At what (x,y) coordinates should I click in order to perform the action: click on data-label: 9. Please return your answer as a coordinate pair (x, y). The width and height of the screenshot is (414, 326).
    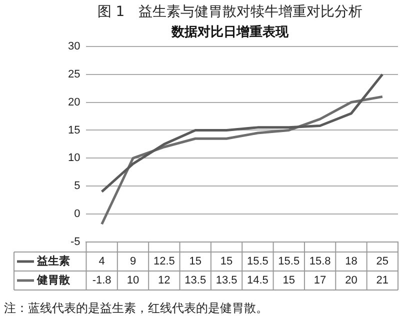
    Looking at the image, I should click on (133, 262).